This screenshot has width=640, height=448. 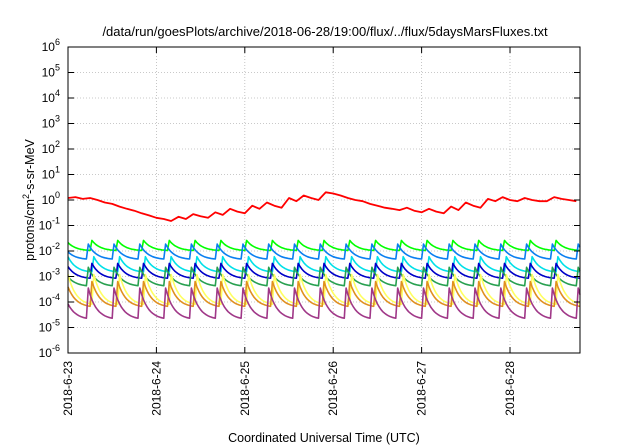 What do you see at coordinates (68, 388) in the screenshot?
I see `x-tick-label: 2018-6-23` at bounding box center [68, 388].